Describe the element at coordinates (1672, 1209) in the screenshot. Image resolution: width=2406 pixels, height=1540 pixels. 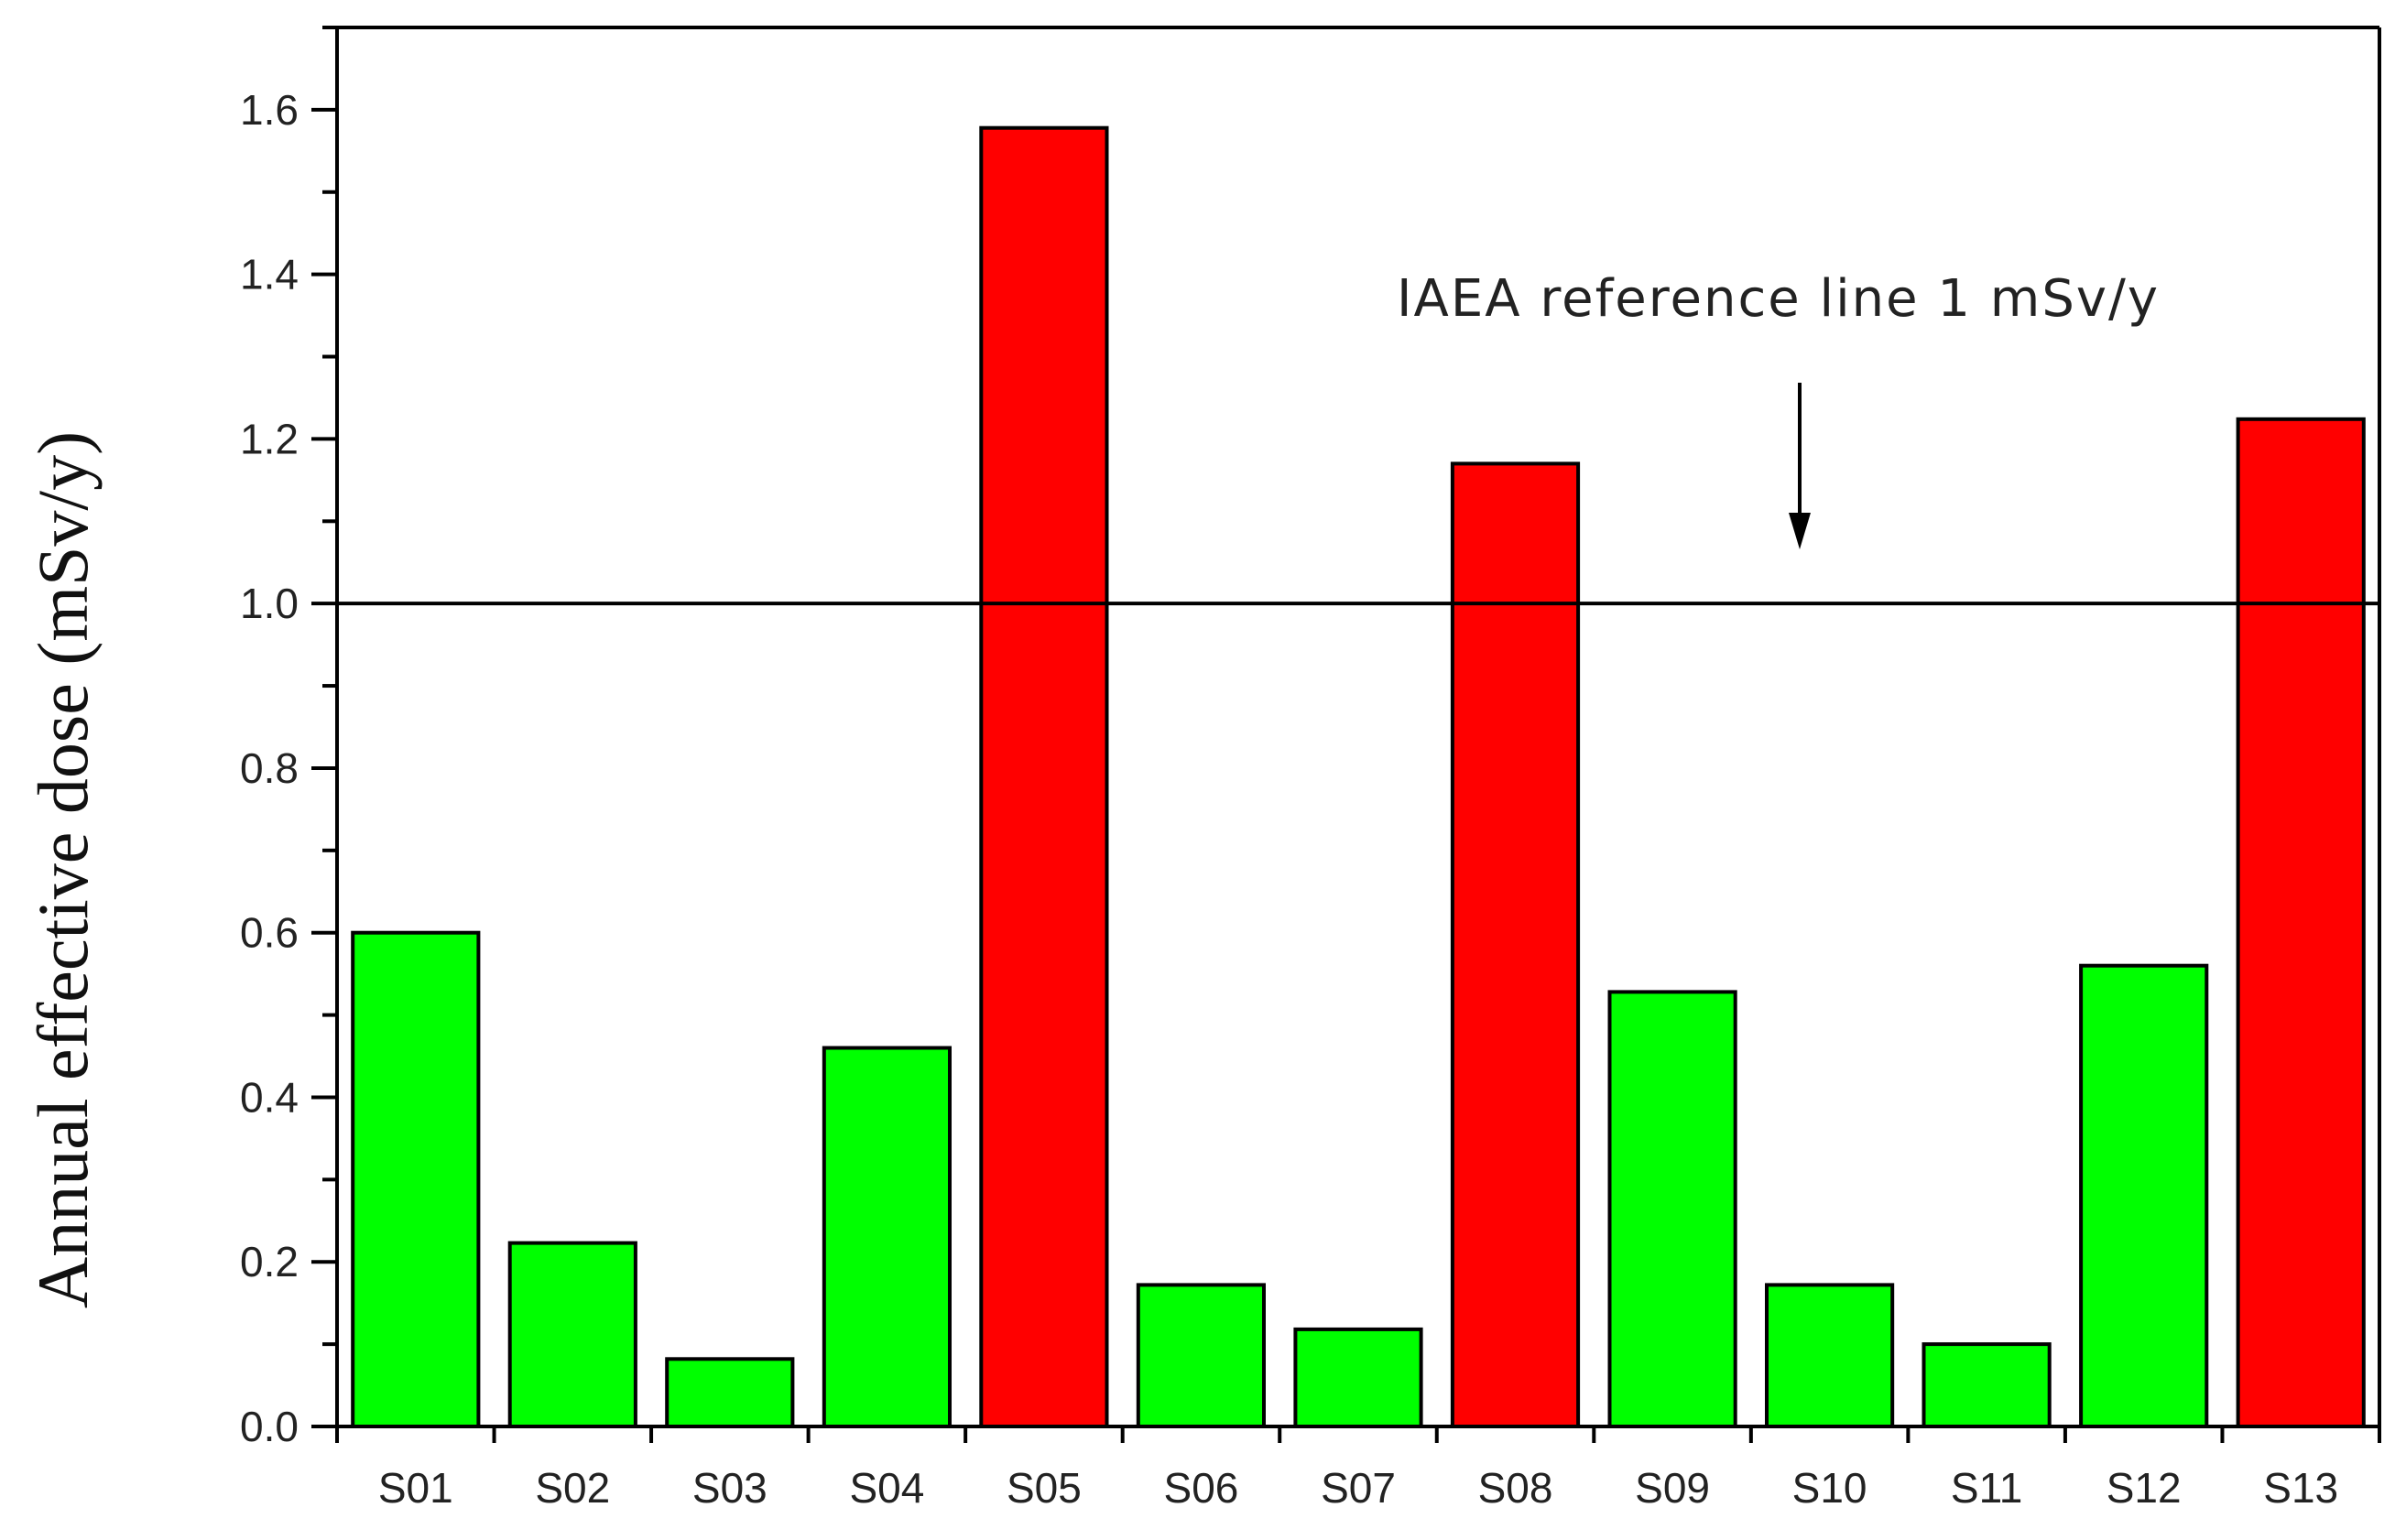
I see `bar-s09` at that location.